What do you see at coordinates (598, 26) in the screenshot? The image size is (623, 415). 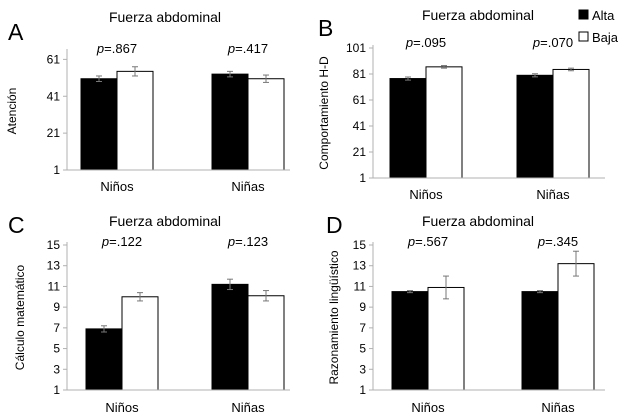 I see `legend: Alta Baja` at bounding box center [598, 26].